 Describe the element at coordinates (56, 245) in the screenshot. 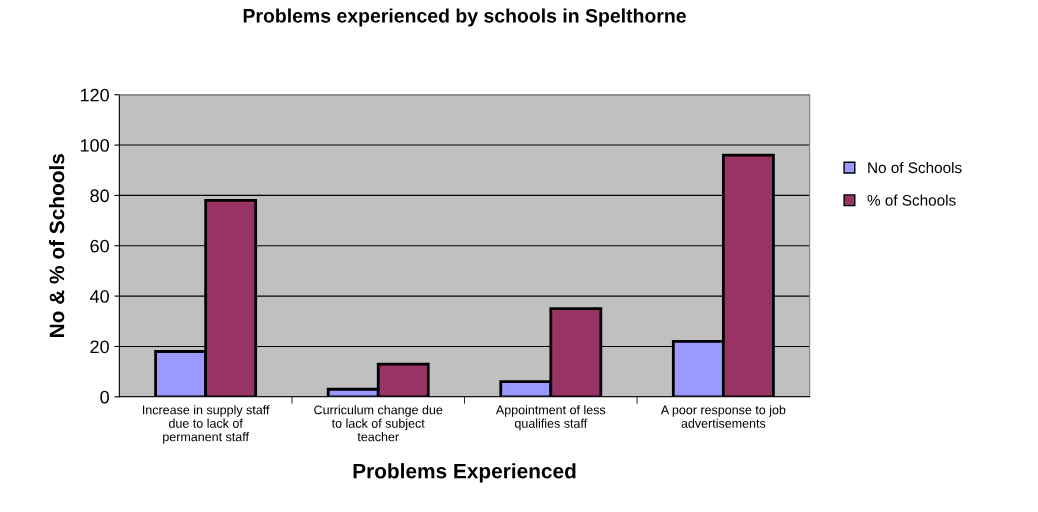

I see `y-axis-title: No & % of Schools` at that location.